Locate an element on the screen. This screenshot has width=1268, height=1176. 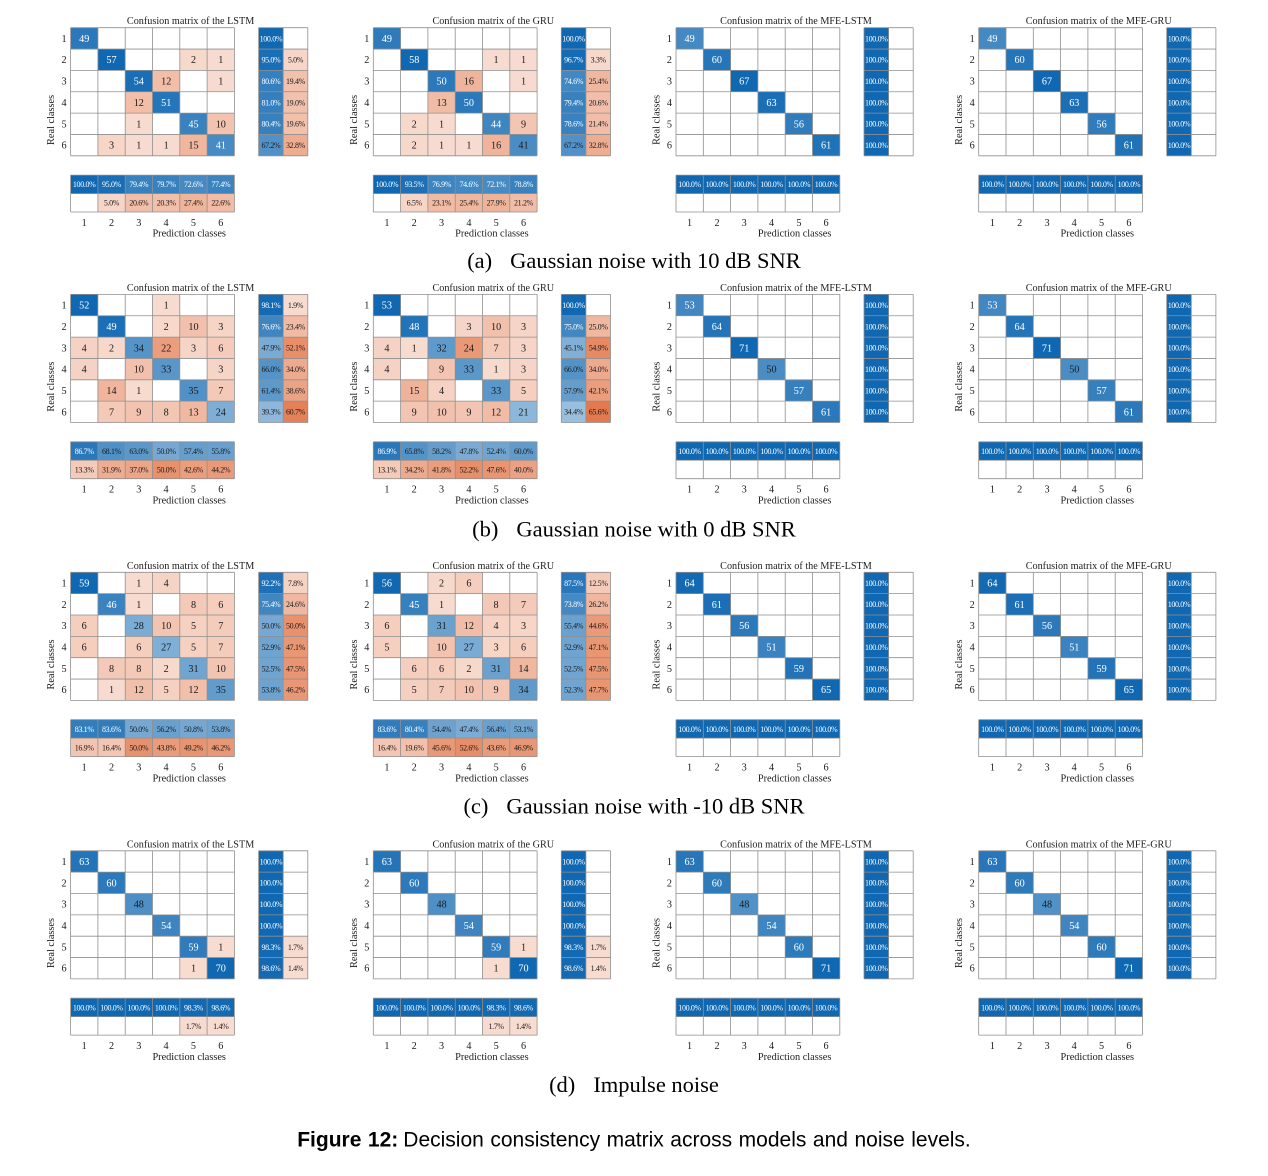
svg-text: 57 is located at coordinates (799, 391).